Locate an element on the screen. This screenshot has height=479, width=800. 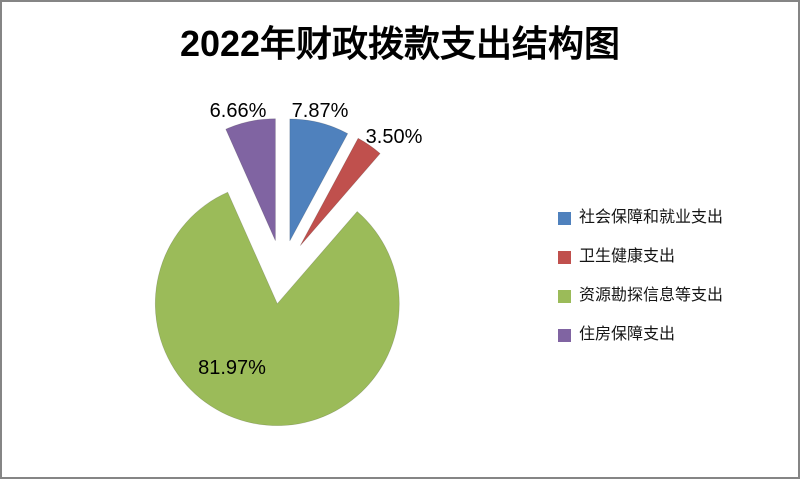
legend-item-4: 住房保障支出 is located at coordinates (640, 335).